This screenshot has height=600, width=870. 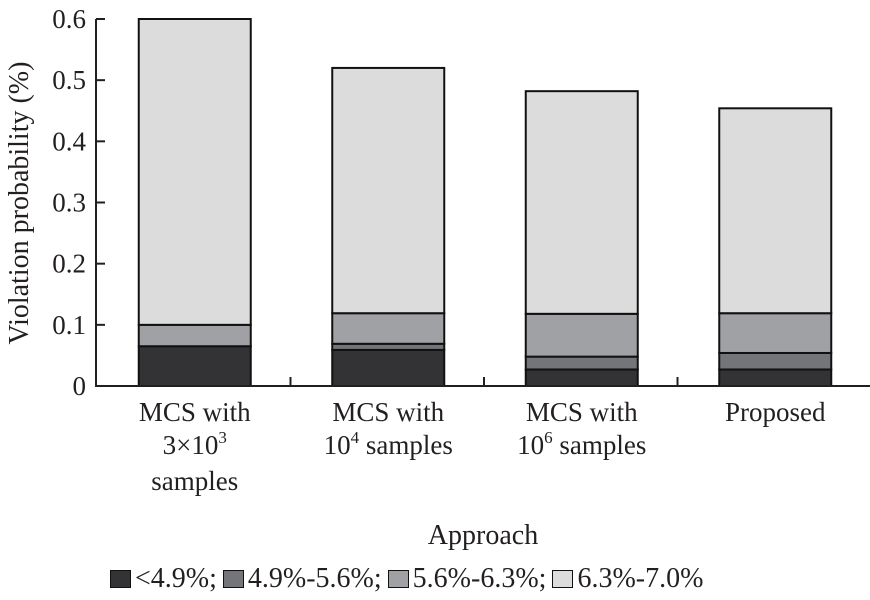 I want to click on y-tick-labels: 0 0.1 0.2 0.3 0.4 0.5 0.6, so click(x=69, y=202).